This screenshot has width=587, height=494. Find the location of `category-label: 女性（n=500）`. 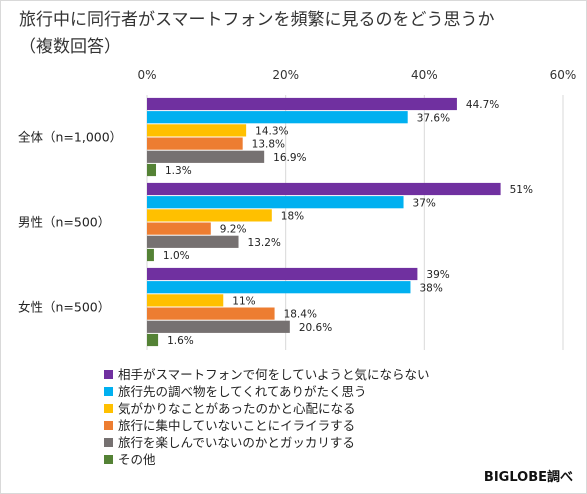

category-label: 女性（n=500） is located at coordinates (64, 307).